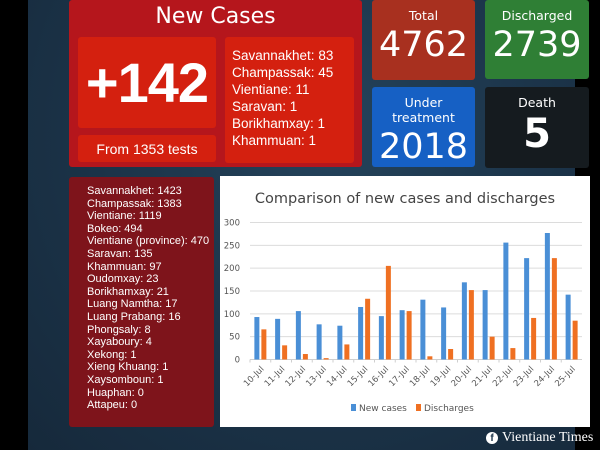 The image size is (600, 450). I want to click on new-cases-title: New Cases, so click(215, 16).